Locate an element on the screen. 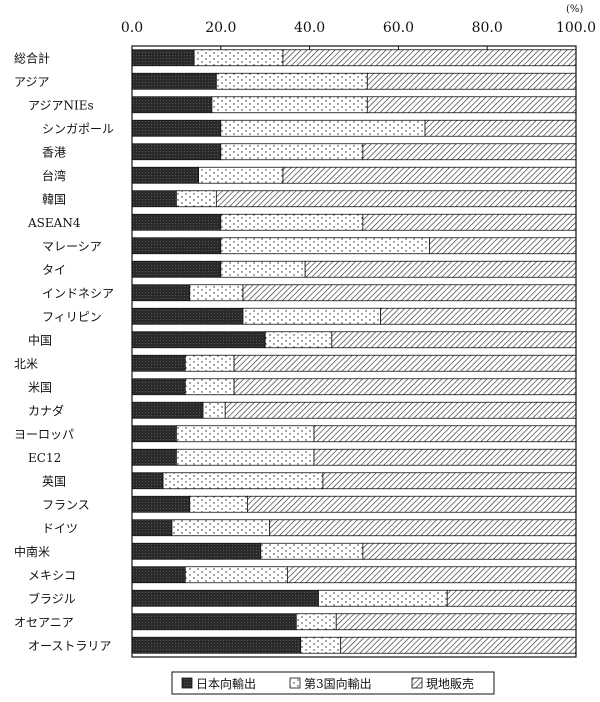 The height and width of the screenshot is (702, 600). category-label: カナダ is located at coordinates (46, 410).